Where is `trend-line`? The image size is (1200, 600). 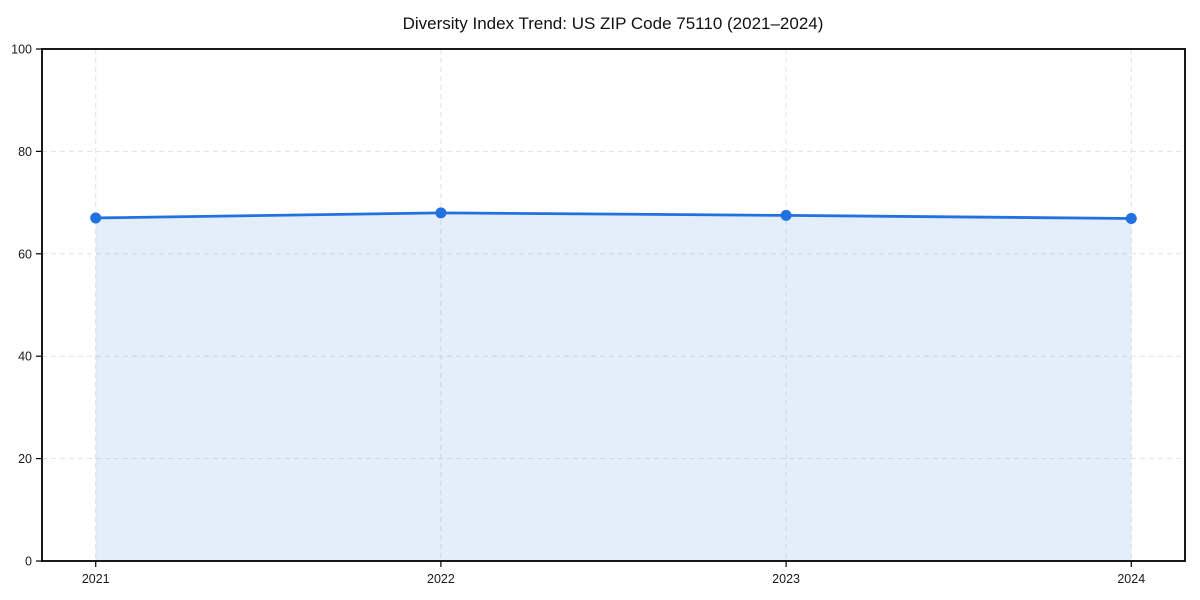
trend-line is located at coordinates (613, 215).